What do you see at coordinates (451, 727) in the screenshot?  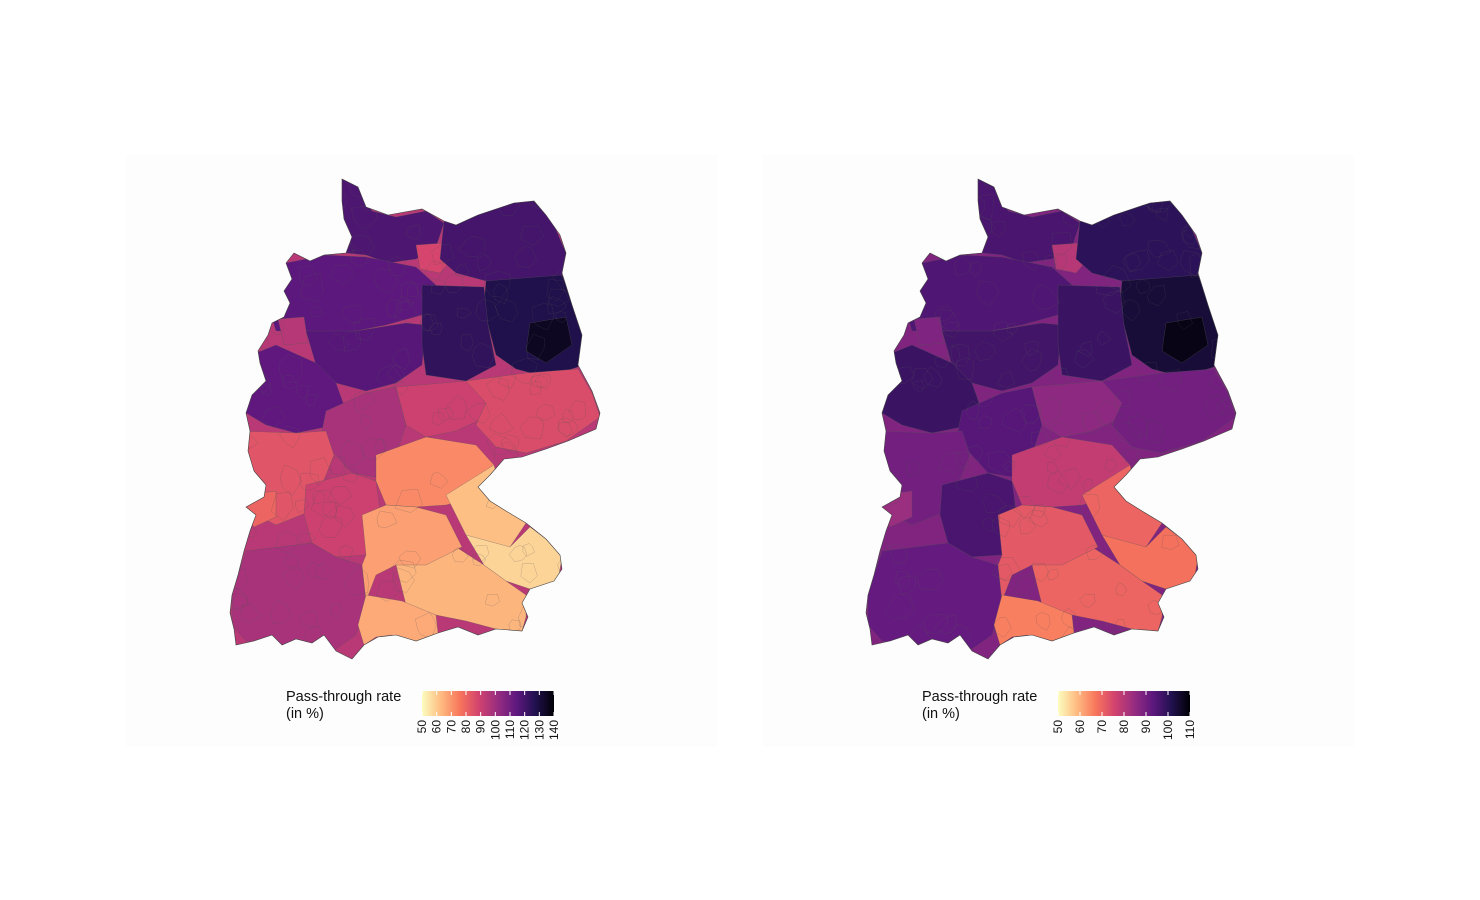 I see `colorbar-tick-label: 70` at bounding box center [451, 727].